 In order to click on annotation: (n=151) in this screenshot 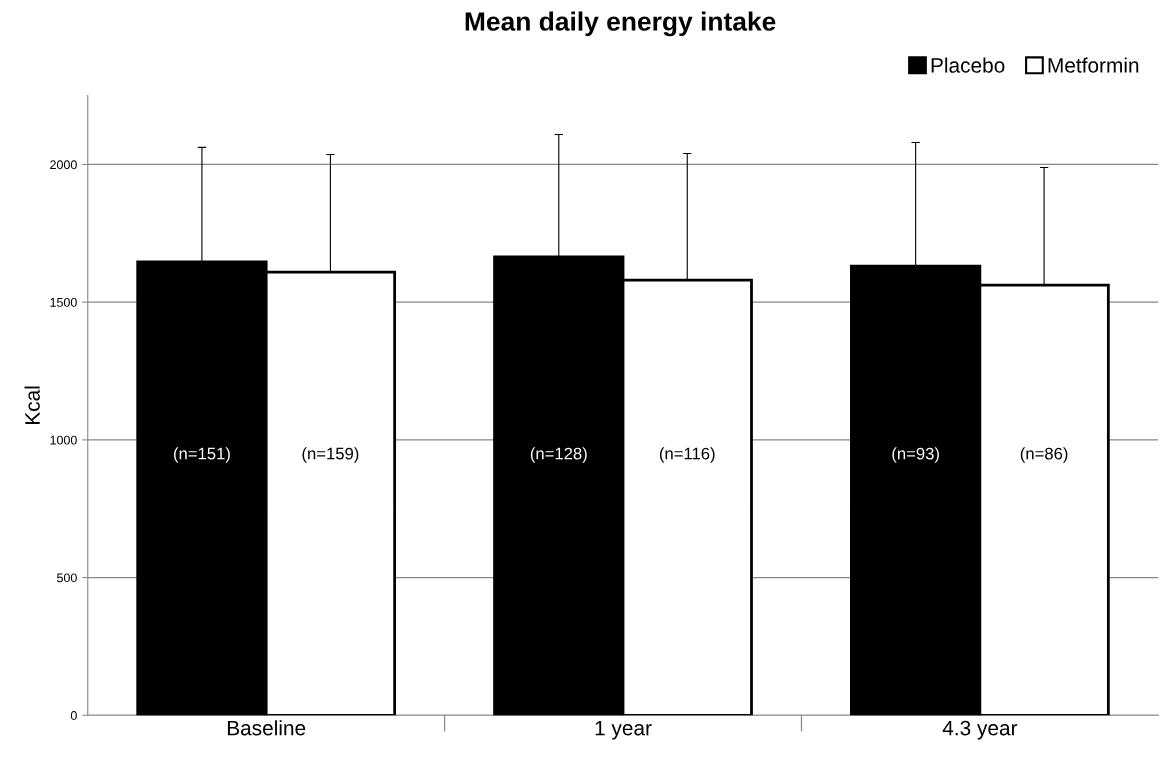, I will do `click(202, 455)`.